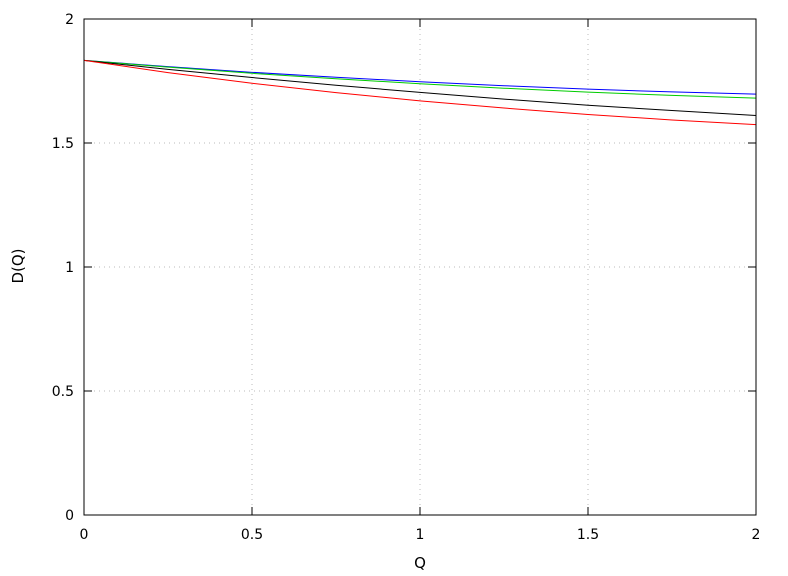 This screenshot has height=576, width=788. Describe the element at coordinates (84, 535) in the screenshot. I see `x-tick-label: 0` at that location.